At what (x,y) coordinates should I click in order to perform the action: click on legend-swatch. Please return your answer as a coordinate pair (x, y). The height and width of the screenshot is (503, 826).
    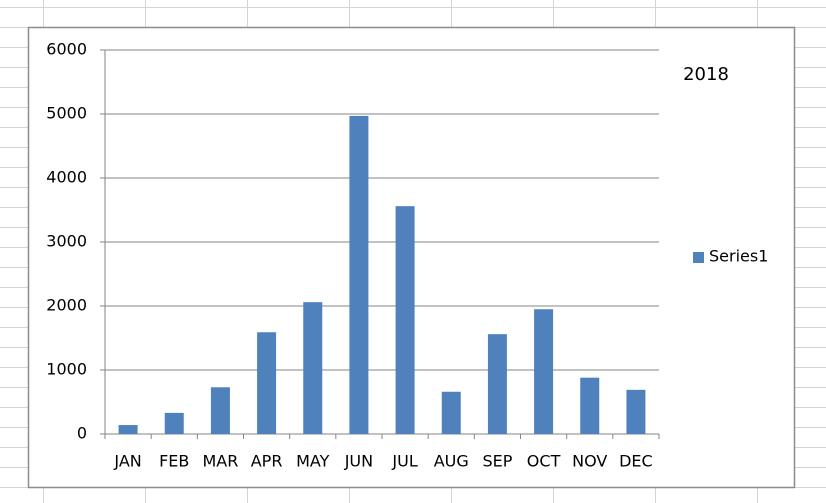
    Looking at the image, I should click on (698, 257).